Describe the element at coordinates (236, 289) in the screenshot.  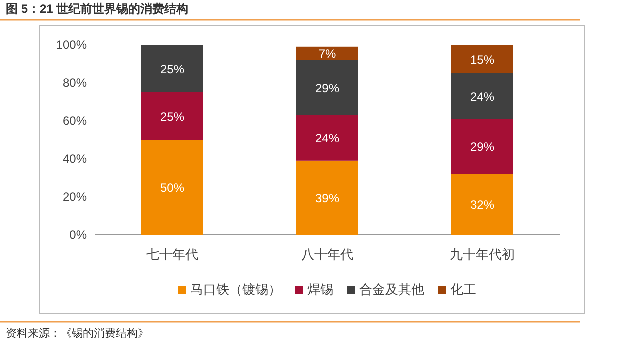
I see `legend-label: 马口铁（镀锡）` at that location.